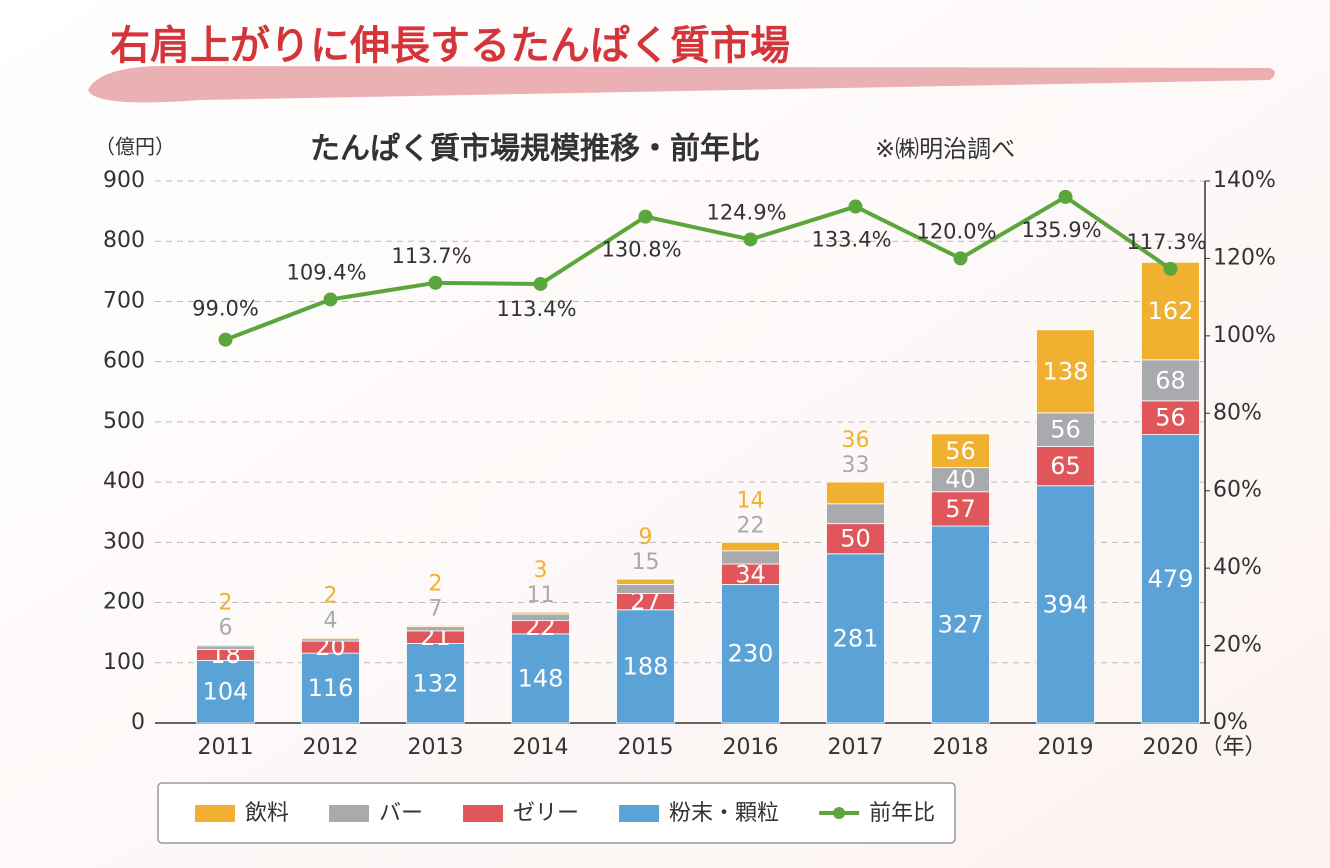  Describe the element at coordinates (1066, 604) in the screenshot. I see `data-label: 394` at that location.